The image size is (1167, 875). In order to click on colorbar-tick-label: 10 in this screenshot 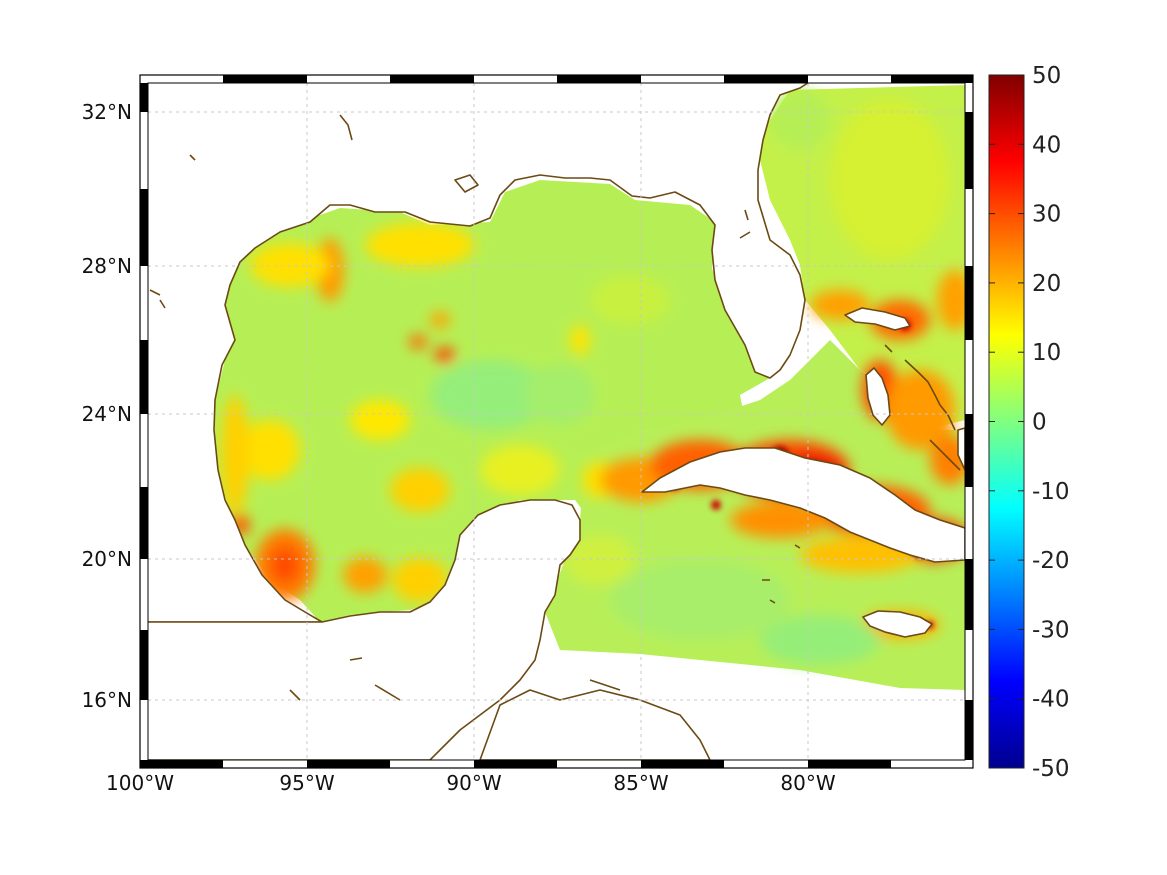, I will do `click(1046, 353)`.